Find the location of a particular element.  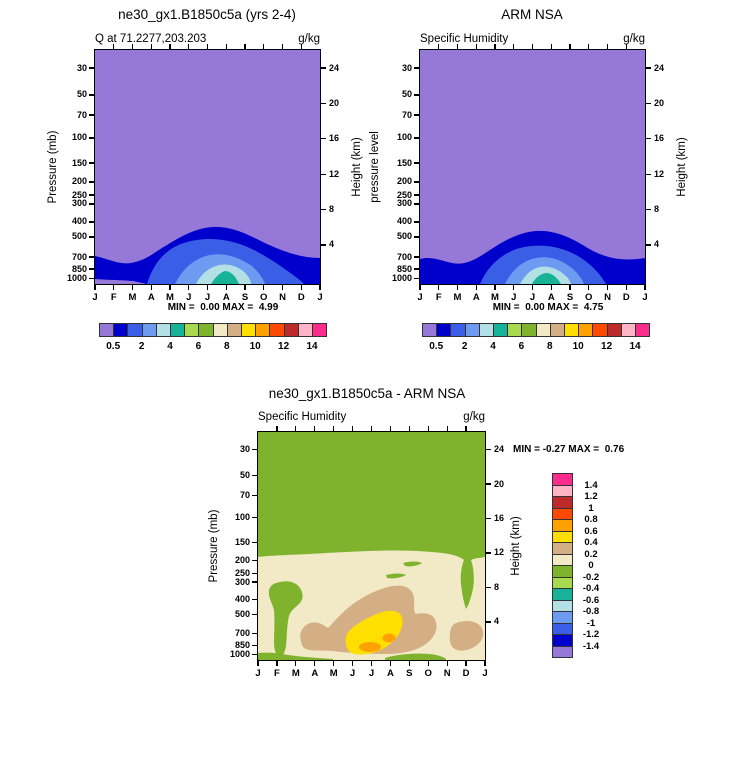

pressure-tick-label: 100 is located at coordinates (404, 137).